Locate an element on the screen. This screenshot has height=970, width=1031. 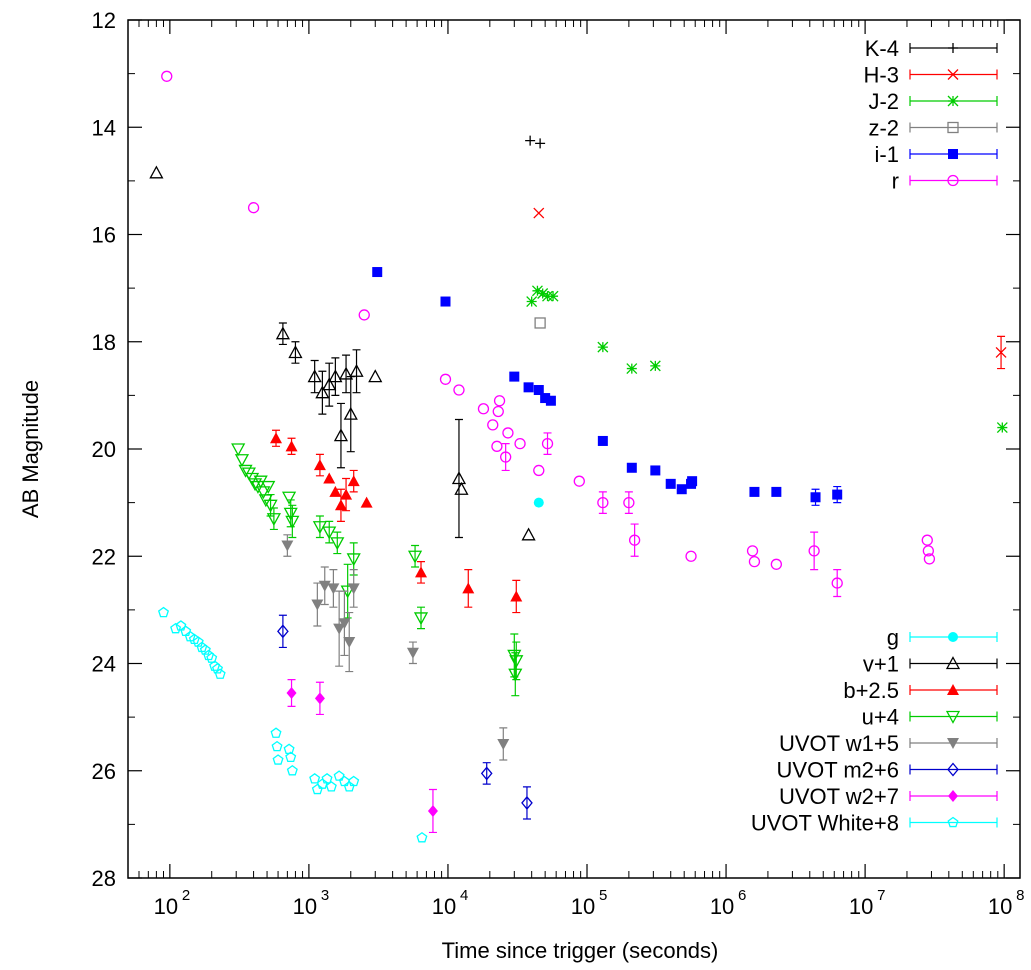
legend-entry-z-2: z-2 is located at coordinates (933, 128).